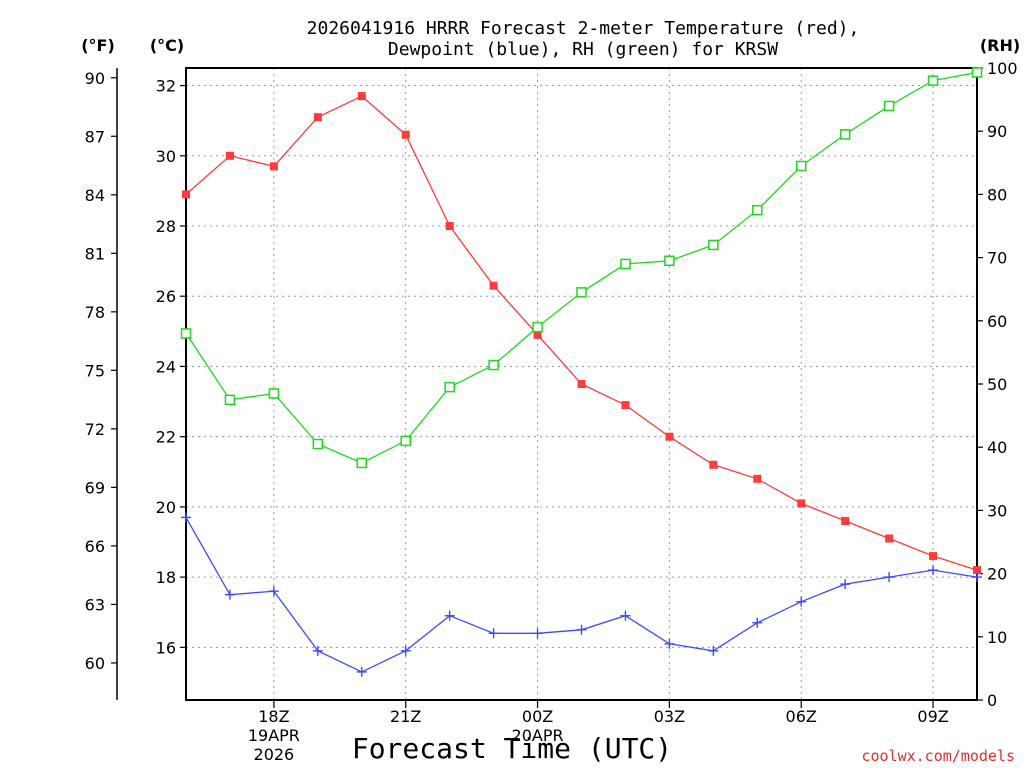  What do you see at coordinates (274, 754) in the screenshot?
I see `x-tick-label: 2026` at bounding box center [274, 754].